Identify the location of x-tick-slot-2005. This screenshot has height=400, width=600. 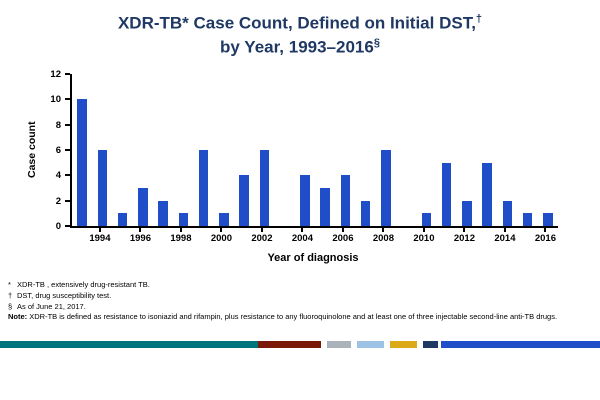
(322, 238).